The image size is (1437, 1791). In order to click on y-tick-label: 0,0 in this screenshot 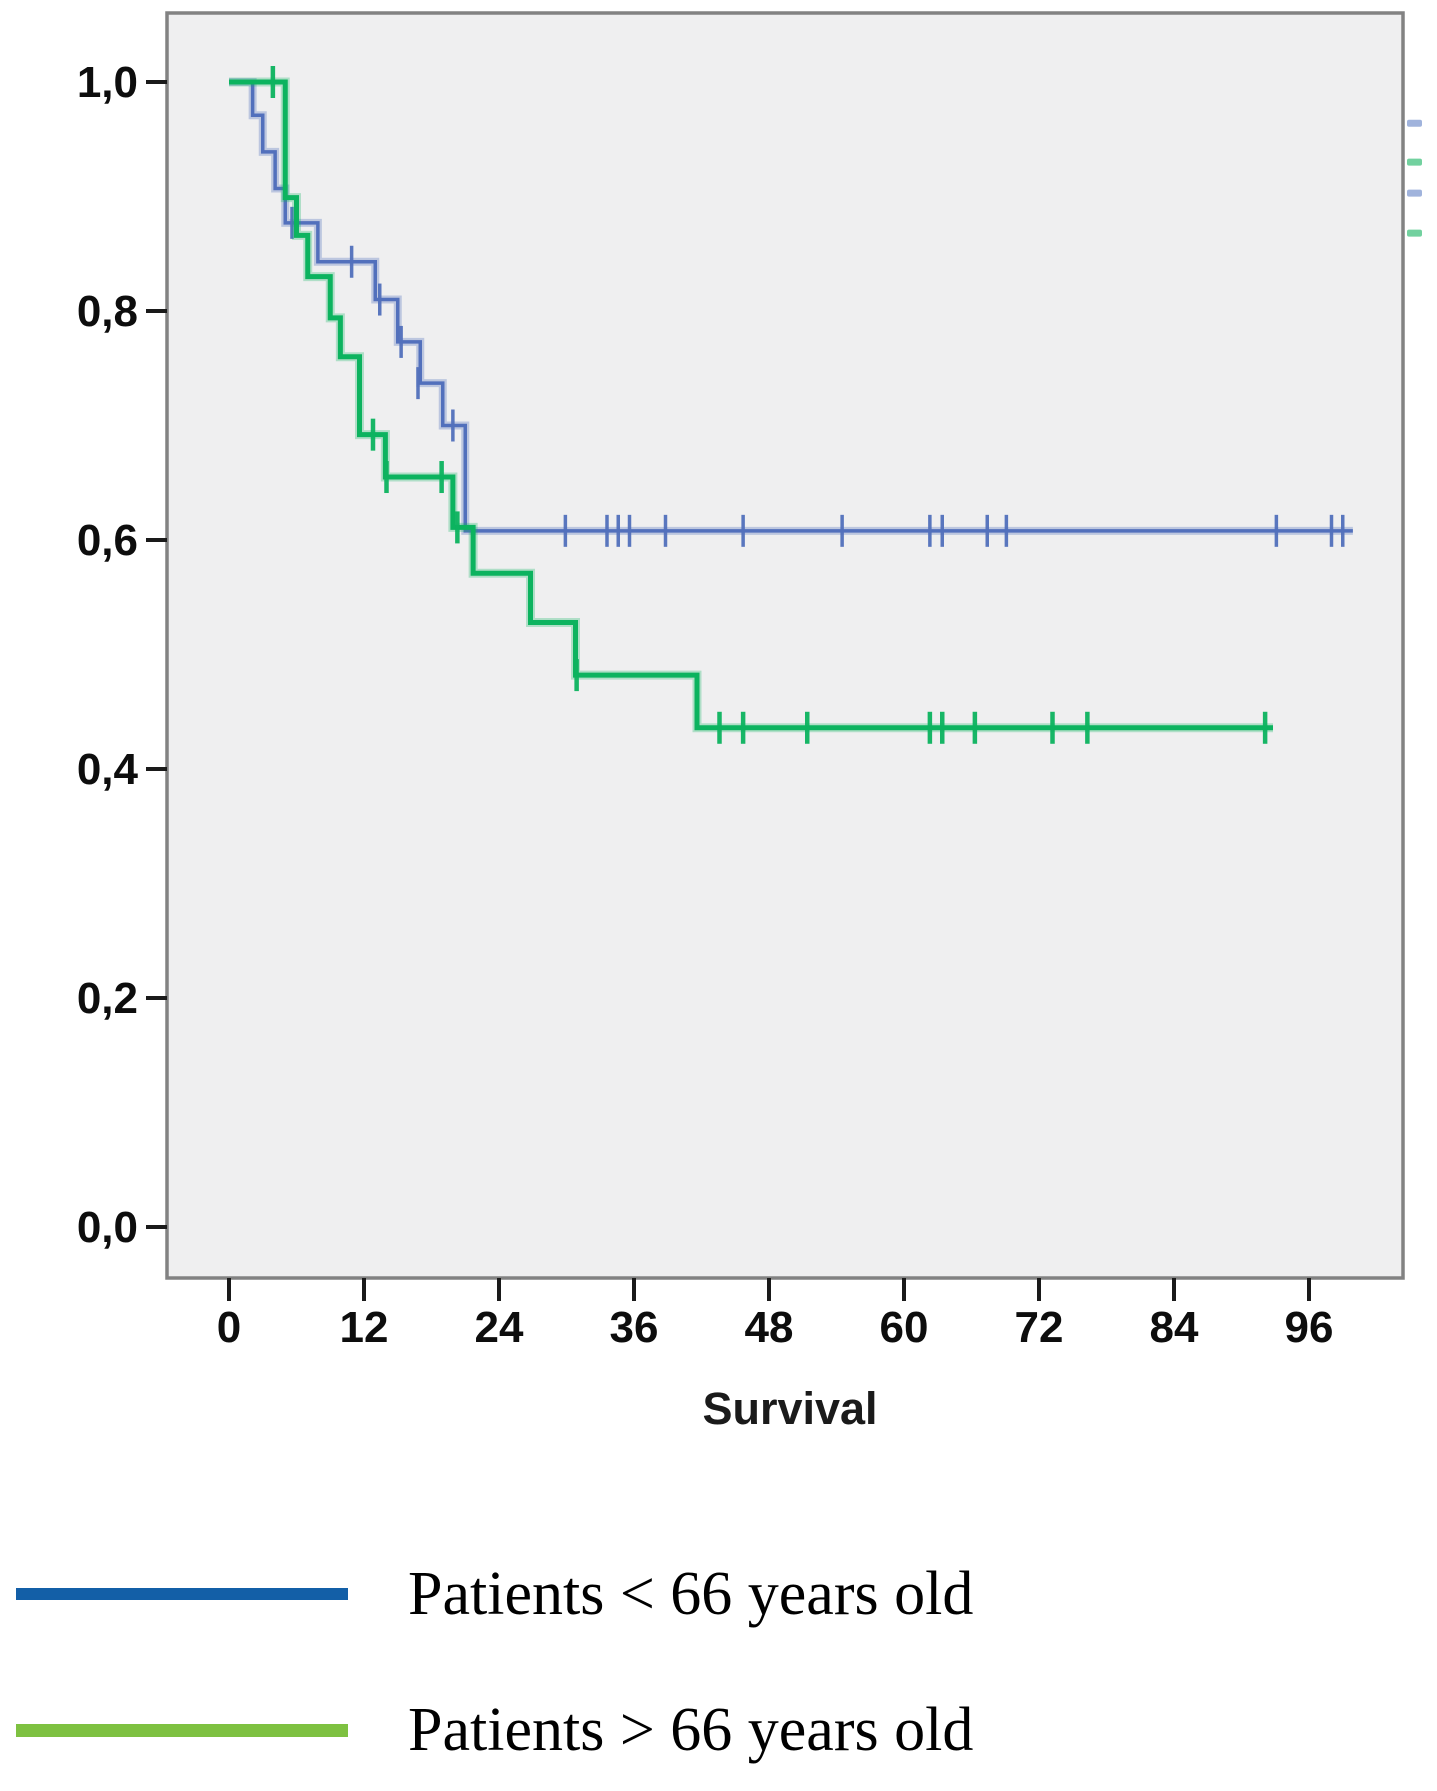, I will do `click(107, 1227)`.